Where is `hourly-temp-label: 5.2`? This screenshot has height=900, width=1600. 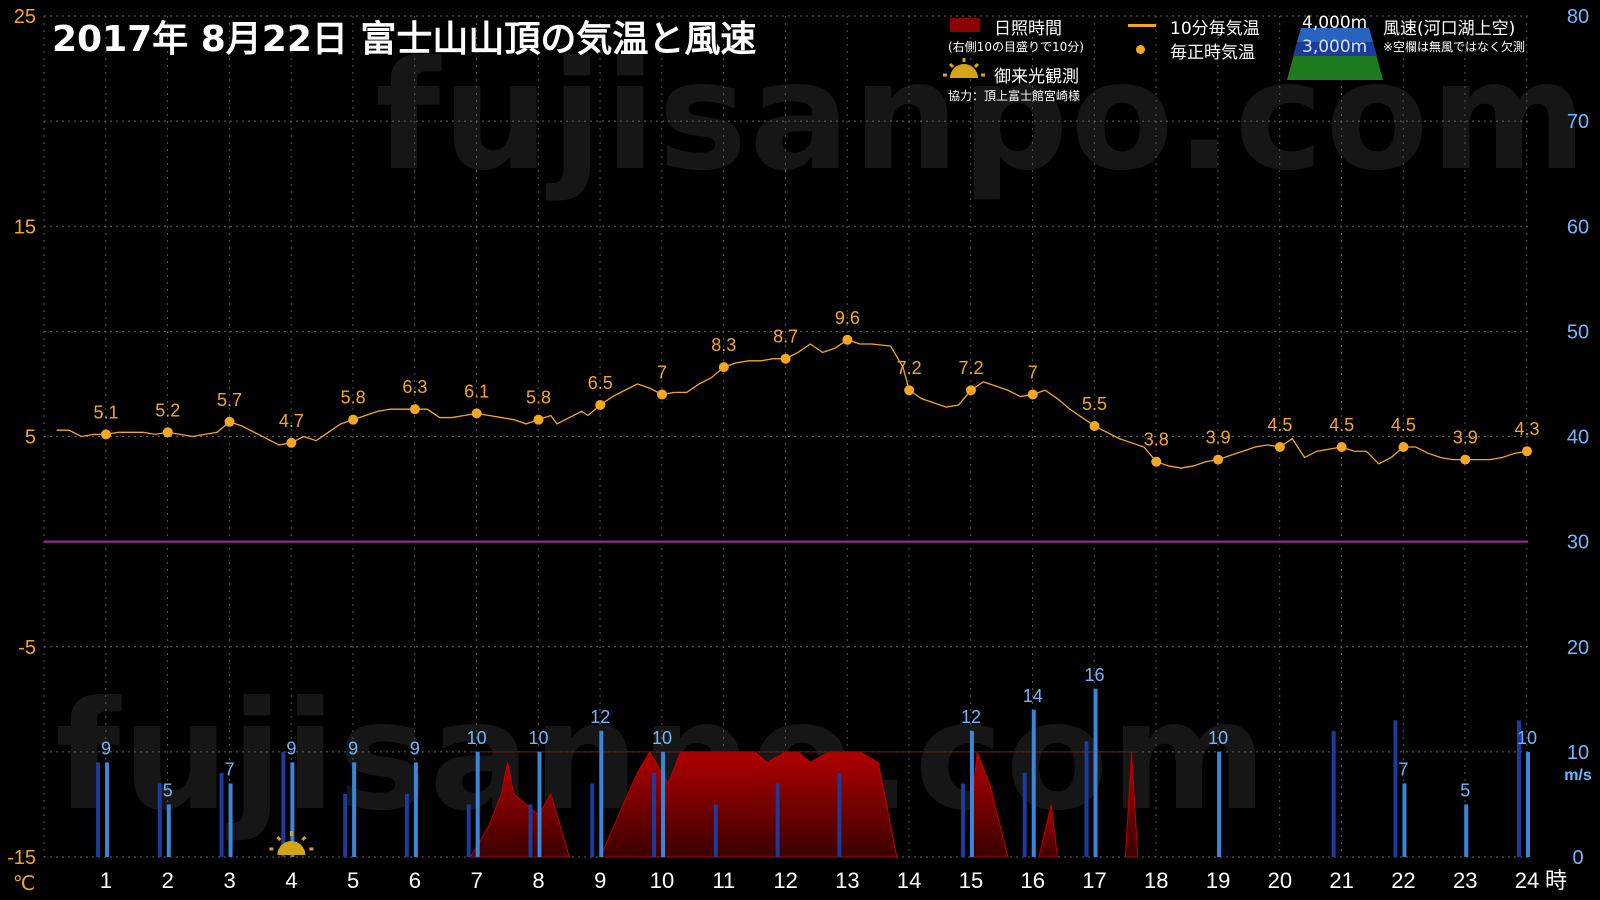
hourly-temp-label: 5.2 is located at coordinates (167, 410).